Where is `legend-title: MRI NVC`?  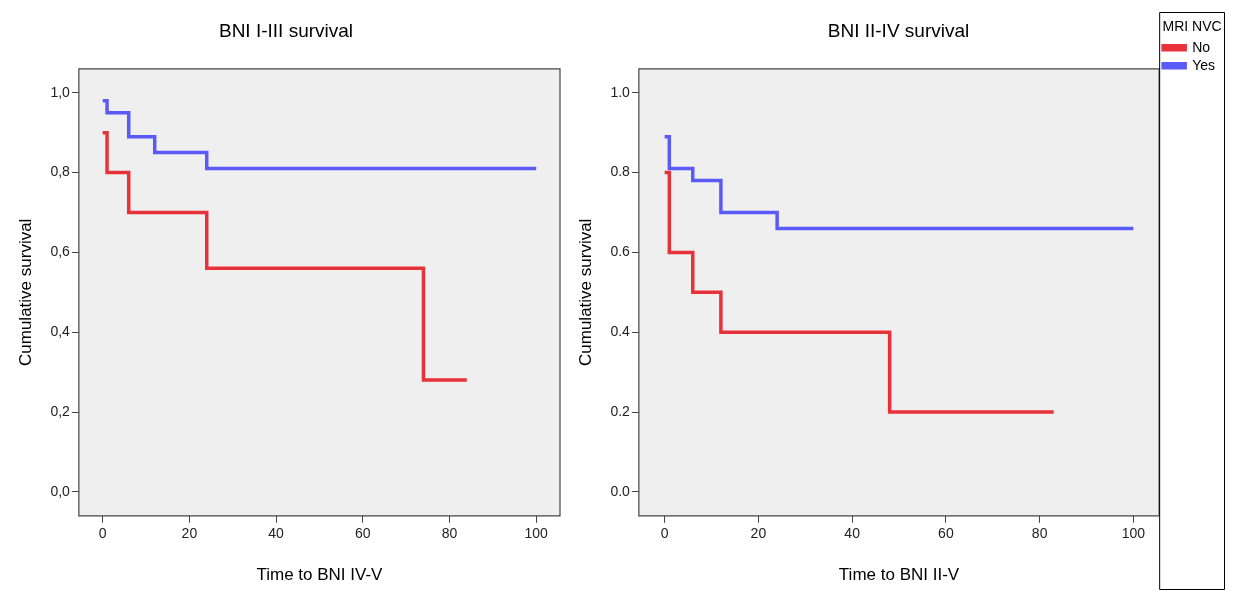
legend-title: MRI NVC is located at coordinates (1192, 25).